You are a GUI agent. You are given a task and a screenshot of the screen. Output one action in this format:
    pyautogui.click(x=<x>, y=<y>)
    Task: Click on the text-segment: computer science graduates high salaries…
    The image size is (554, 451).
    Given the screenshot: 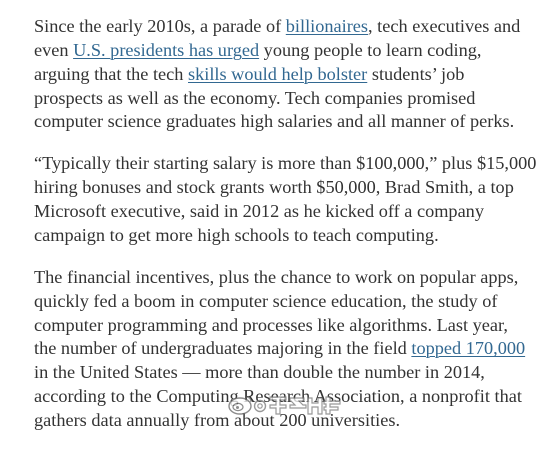 What is the action you would take?
    pyautogui.click(x=274, y=121)
    